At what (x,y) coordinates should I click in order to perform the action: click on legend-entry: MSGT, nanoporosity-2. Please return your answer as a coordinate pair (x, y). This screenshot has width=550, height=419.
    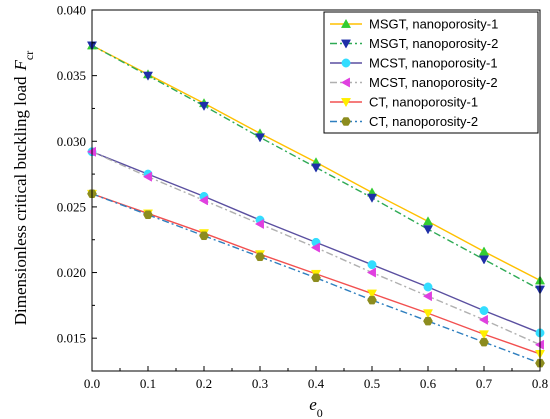
    Looking at the image, I should click on (433, 43).